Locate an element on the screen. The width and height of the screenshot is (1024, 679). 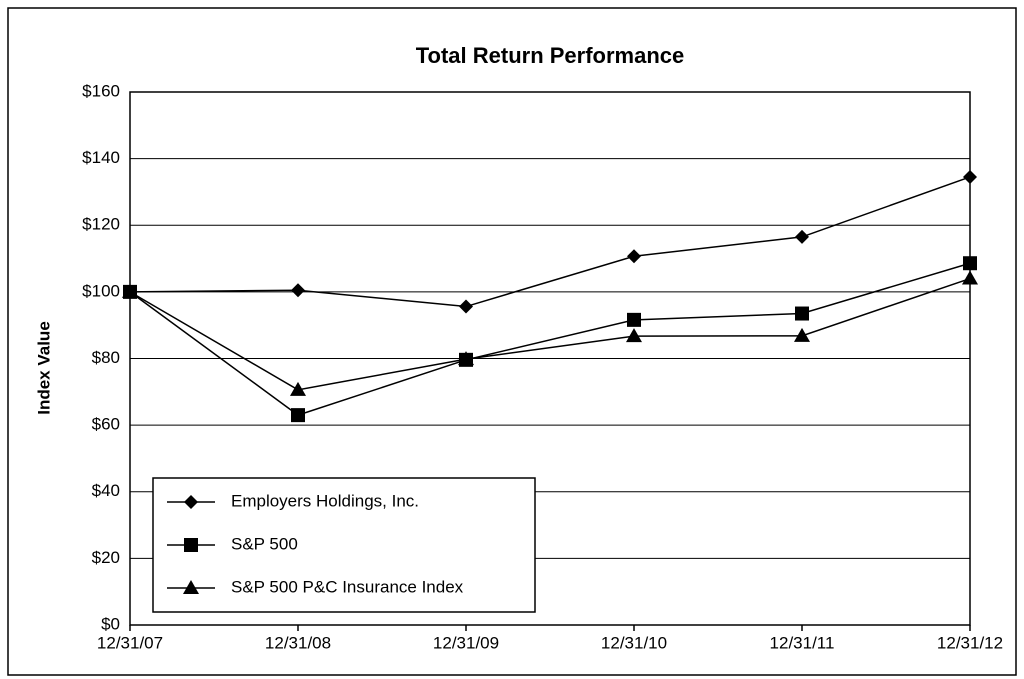
y-tick-label: $60 is located at coordinates (106, 424).